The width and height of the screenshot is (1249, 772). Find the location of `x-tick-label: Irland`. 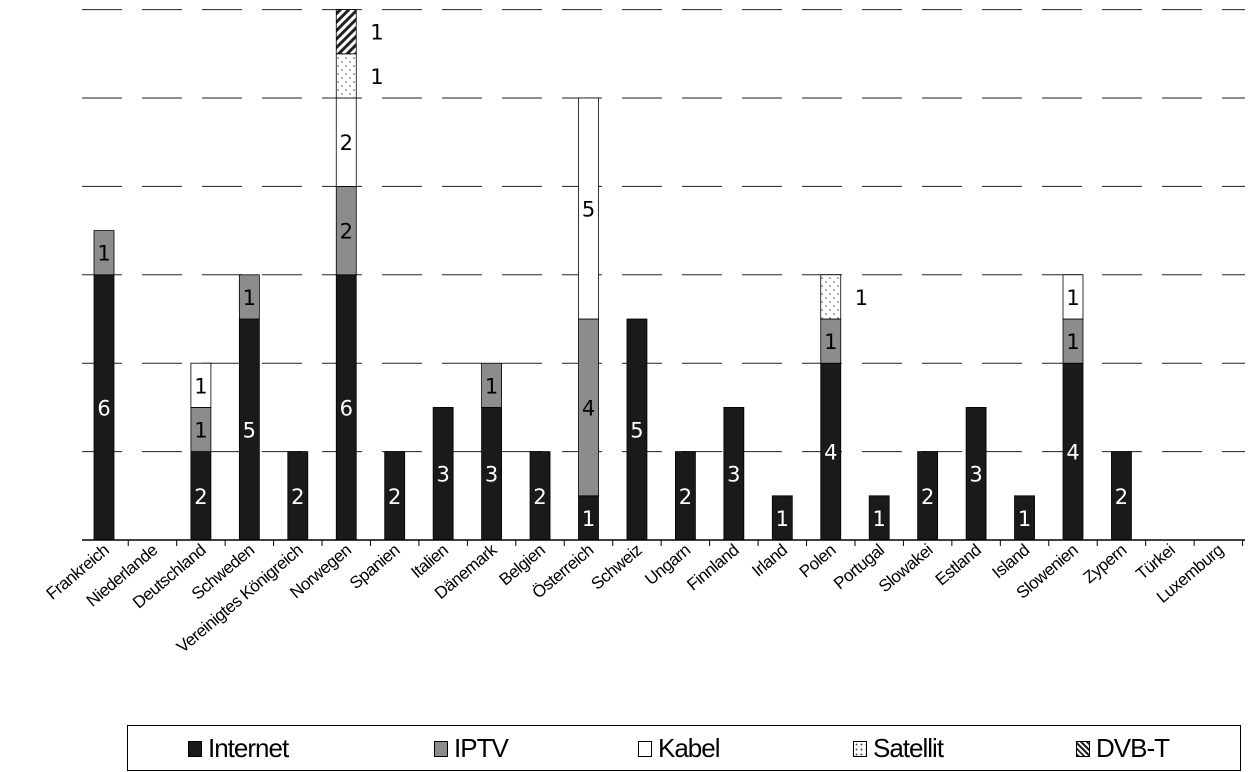

x-tick-label: Irland is located at coordinates (769, 560).